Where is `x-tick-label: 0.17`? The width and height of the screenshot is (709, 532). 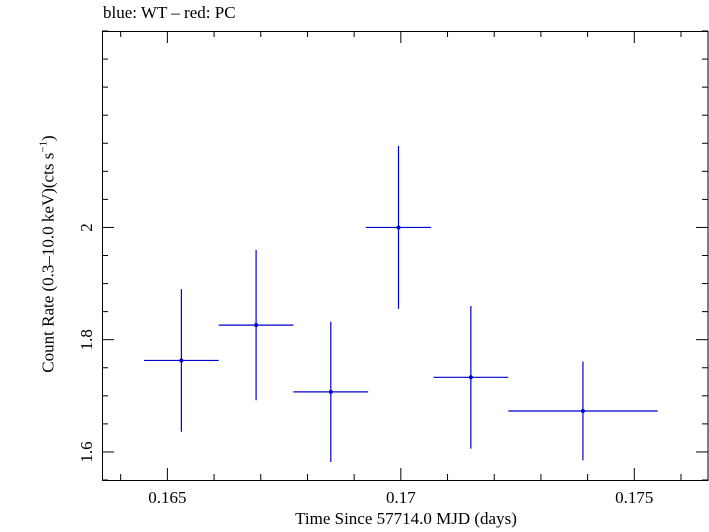 x-tick-label: 0.17 is located at coordinates (401, 497).